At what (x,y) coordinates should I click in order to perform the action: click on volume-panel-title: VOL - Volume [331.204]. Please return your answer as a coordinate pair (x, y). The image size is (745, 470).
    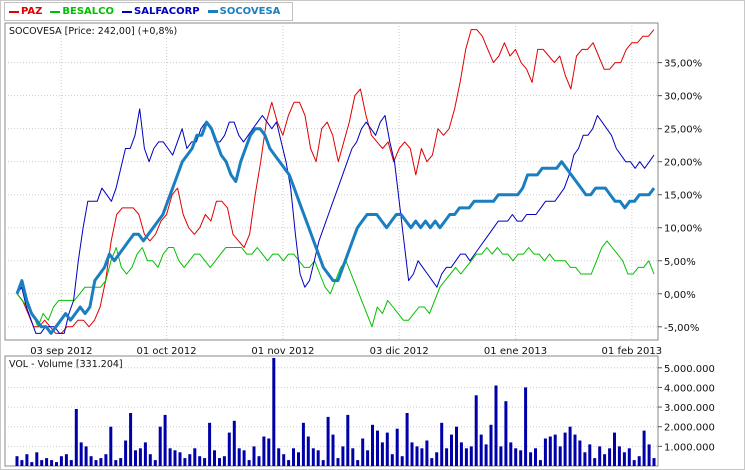
    Looking at the image, I should click on (66, 364).